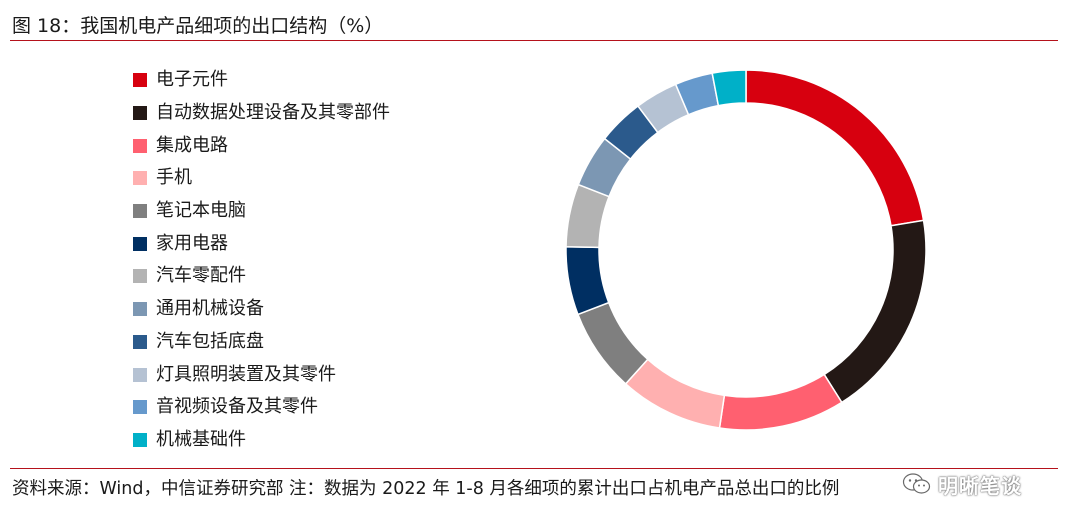 The image size is (1080, 527). I want to click on legend-item: 机械基础件, so click(261, 440).